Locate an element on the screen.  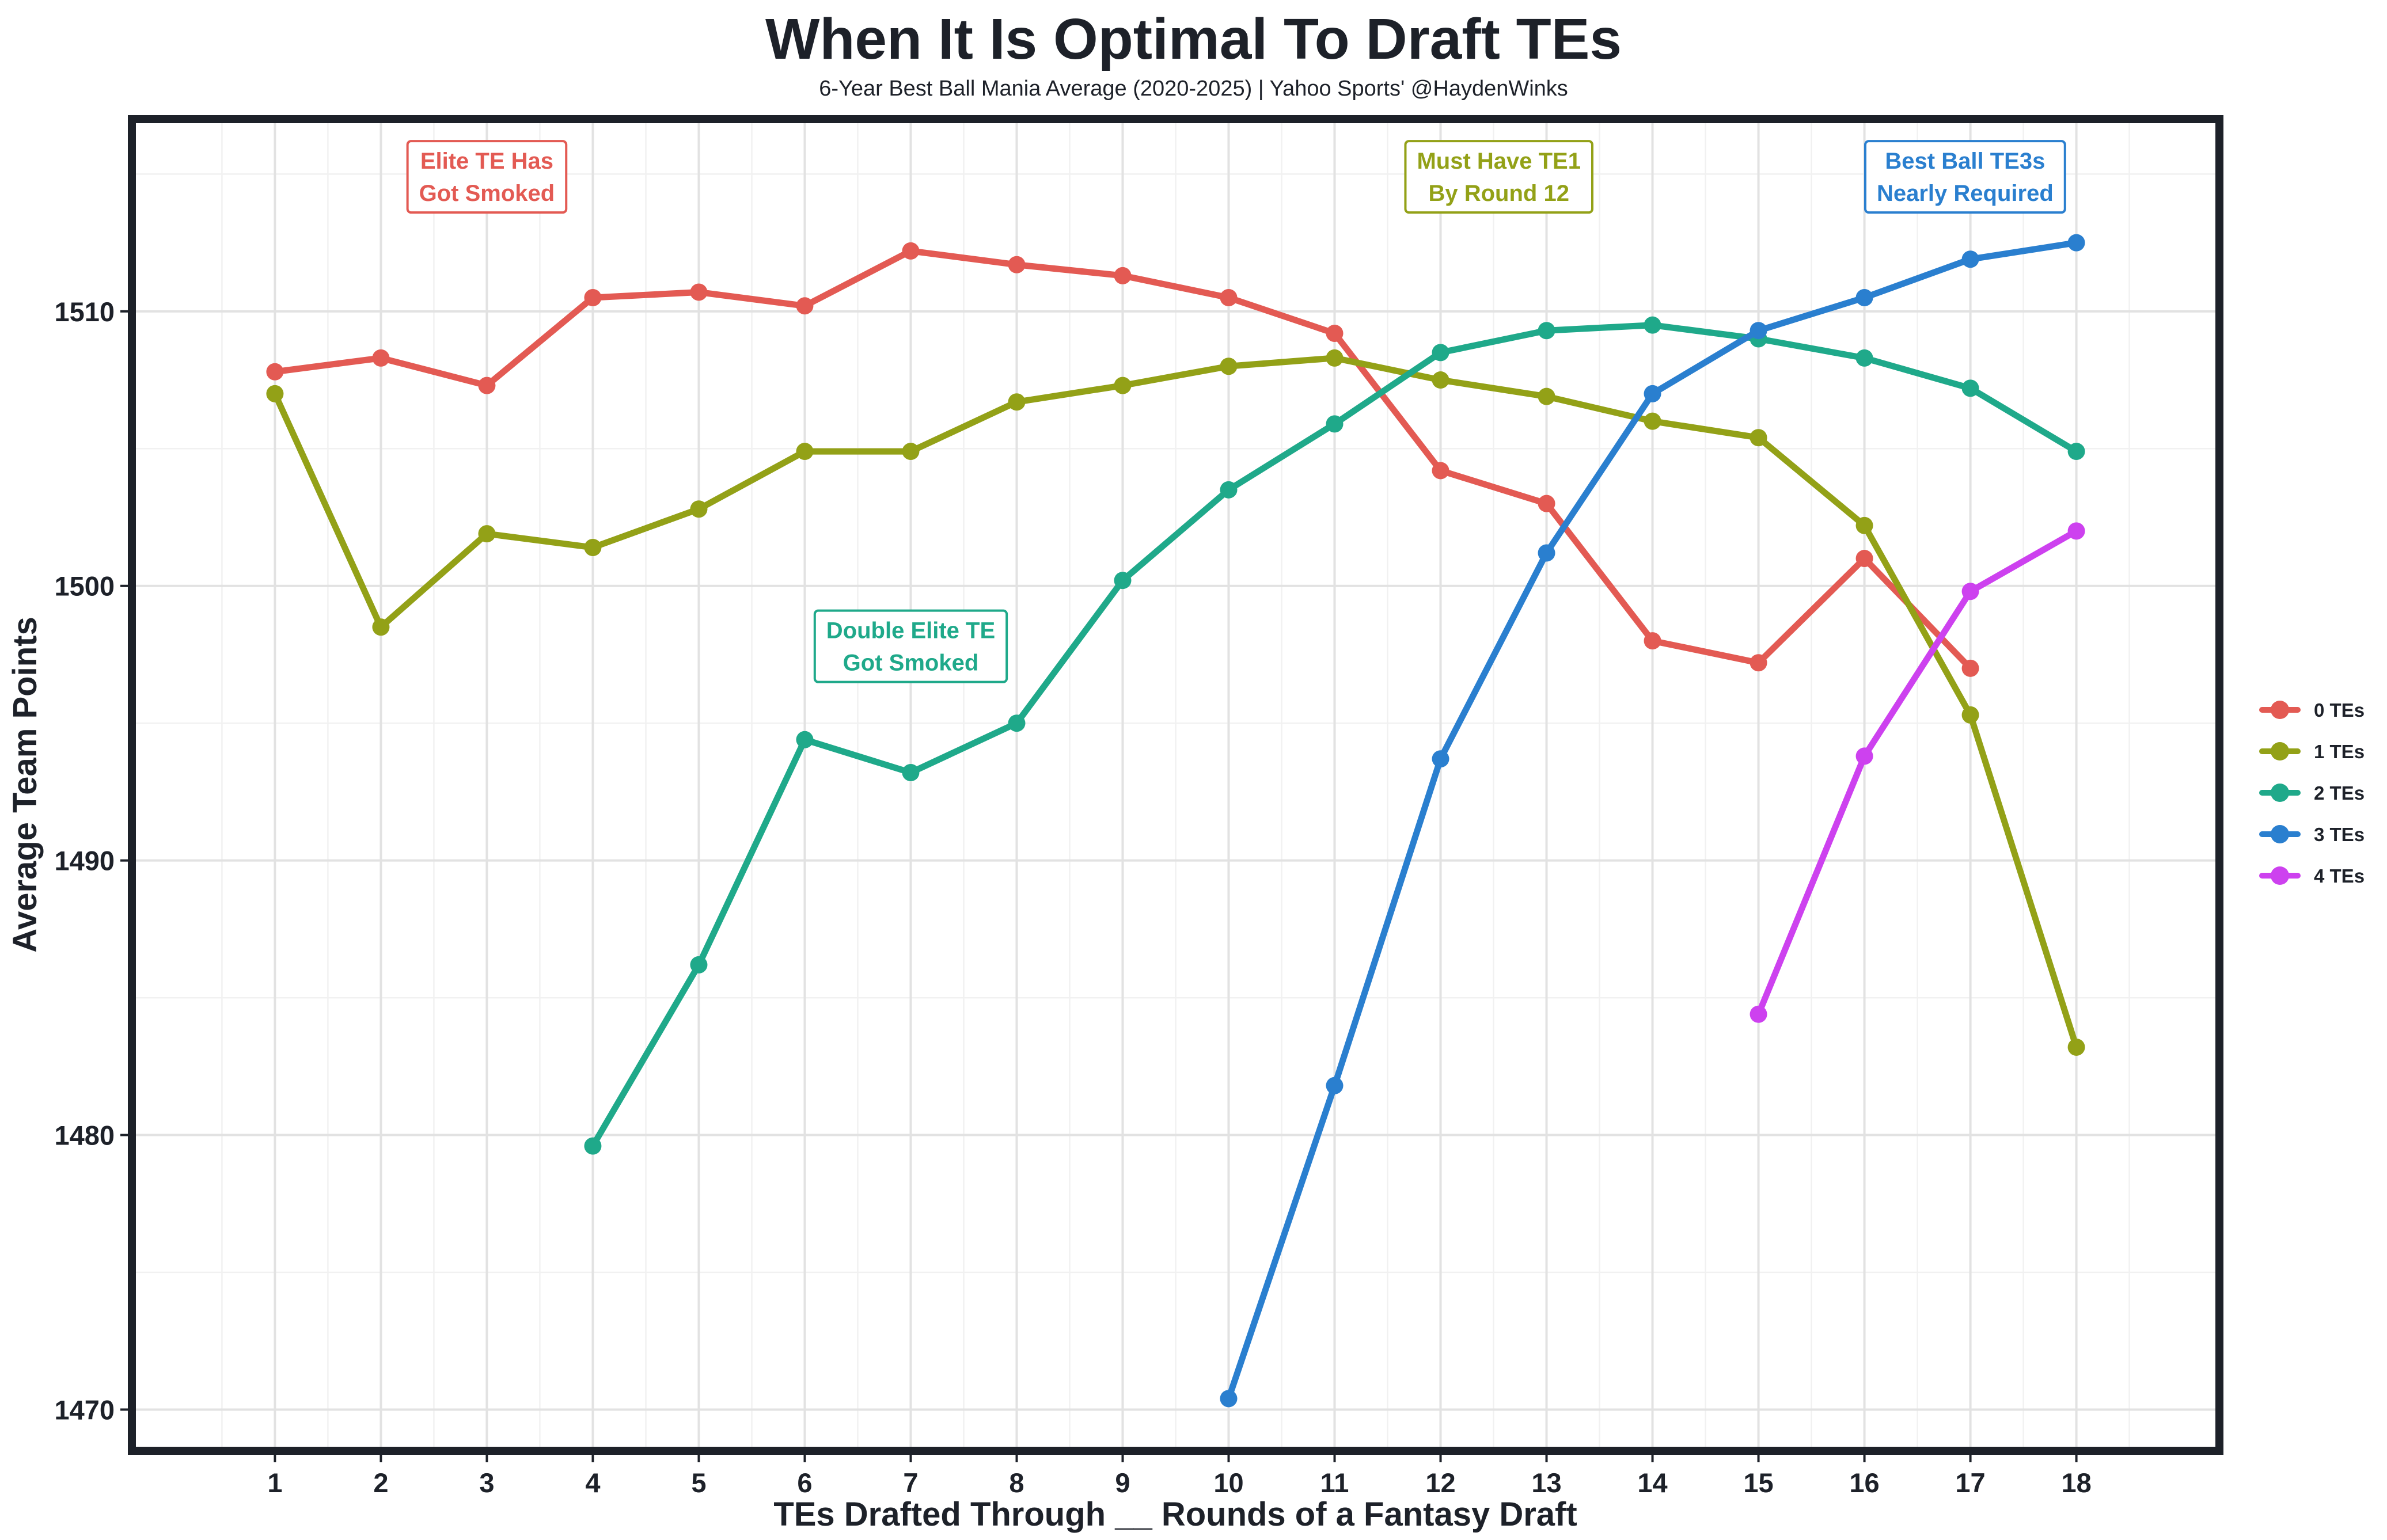
legend-label: 2 TEs is located at coordinates (2339, 793).